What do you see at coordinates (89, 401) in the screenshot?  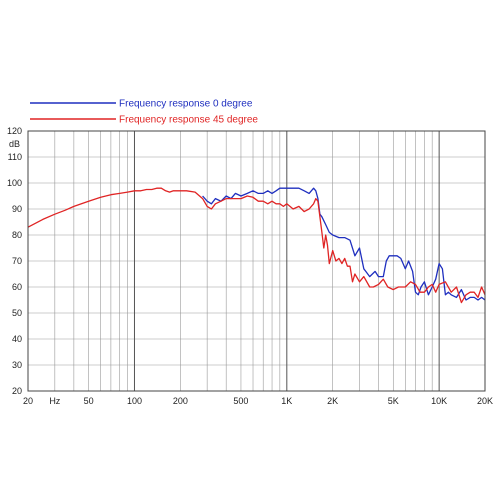 I see `x-tick-label-2: 50` at bounding box center [89, 401].